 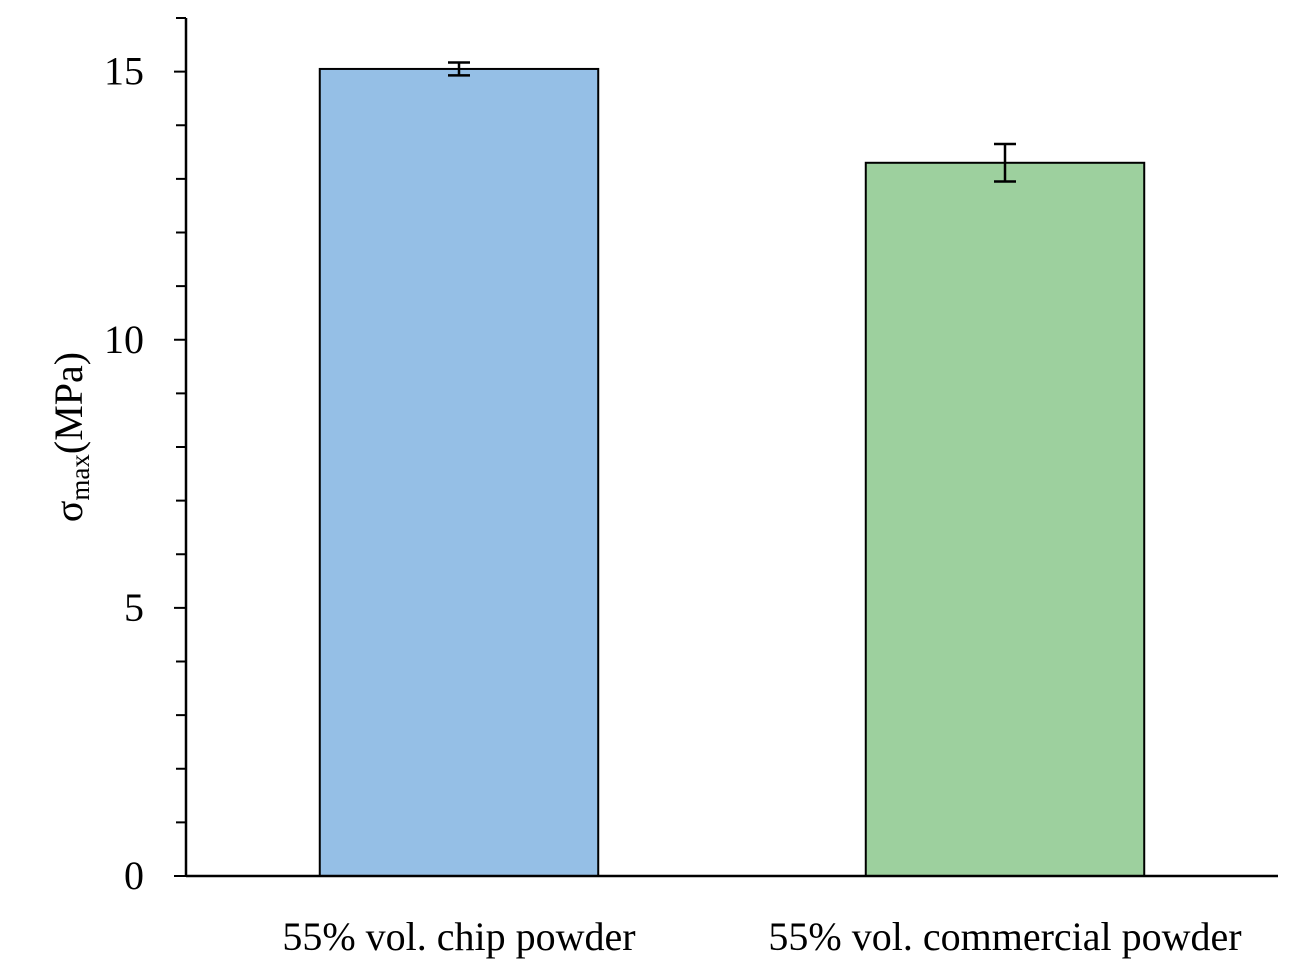 What do you see at coordinates (124, 71) in the screenshot?
I see `y-tick-label: 15` at bounding box center [124, 71].